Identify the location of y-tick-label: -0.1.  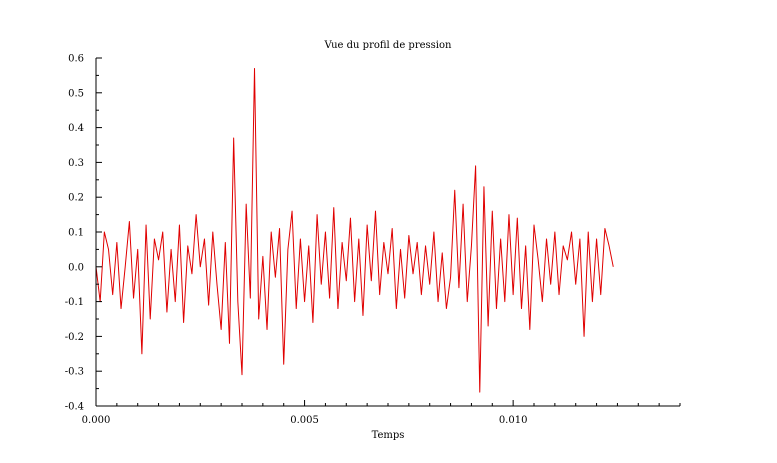
(74, 302).